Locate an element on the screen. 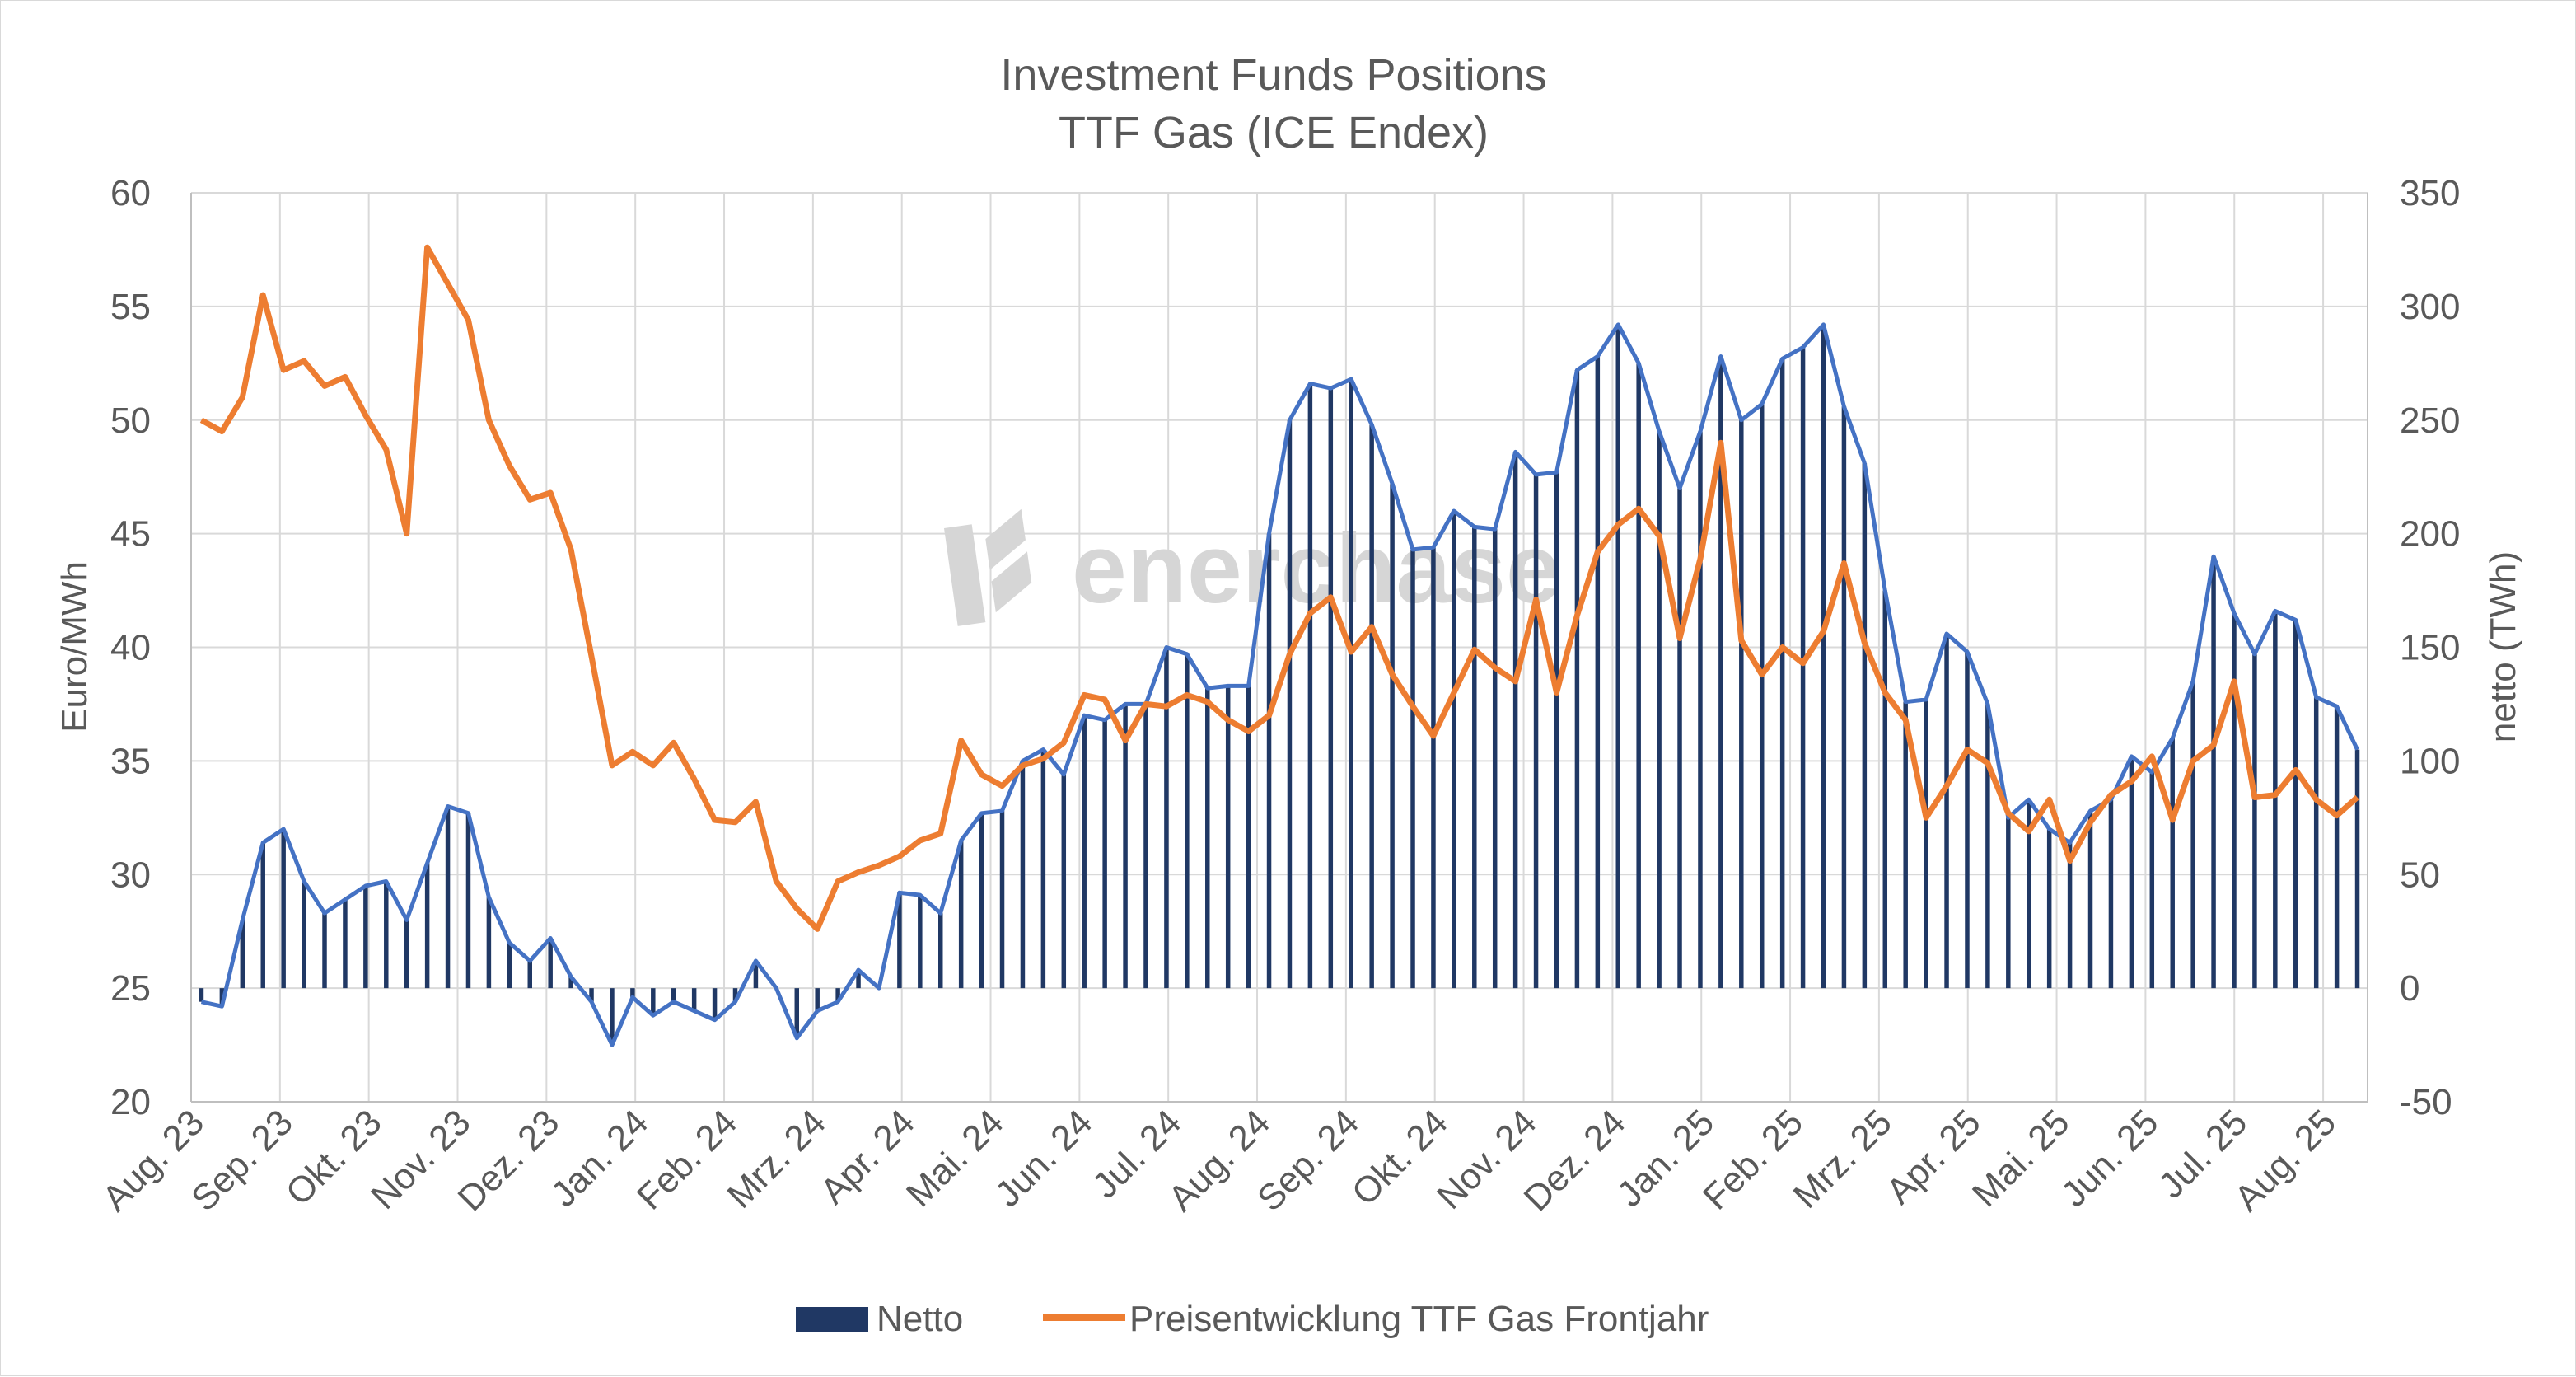 This screenshot has width=2576, height=1377. x-tick-label: Sep. 24 is located at coordinates (1308, 1160).